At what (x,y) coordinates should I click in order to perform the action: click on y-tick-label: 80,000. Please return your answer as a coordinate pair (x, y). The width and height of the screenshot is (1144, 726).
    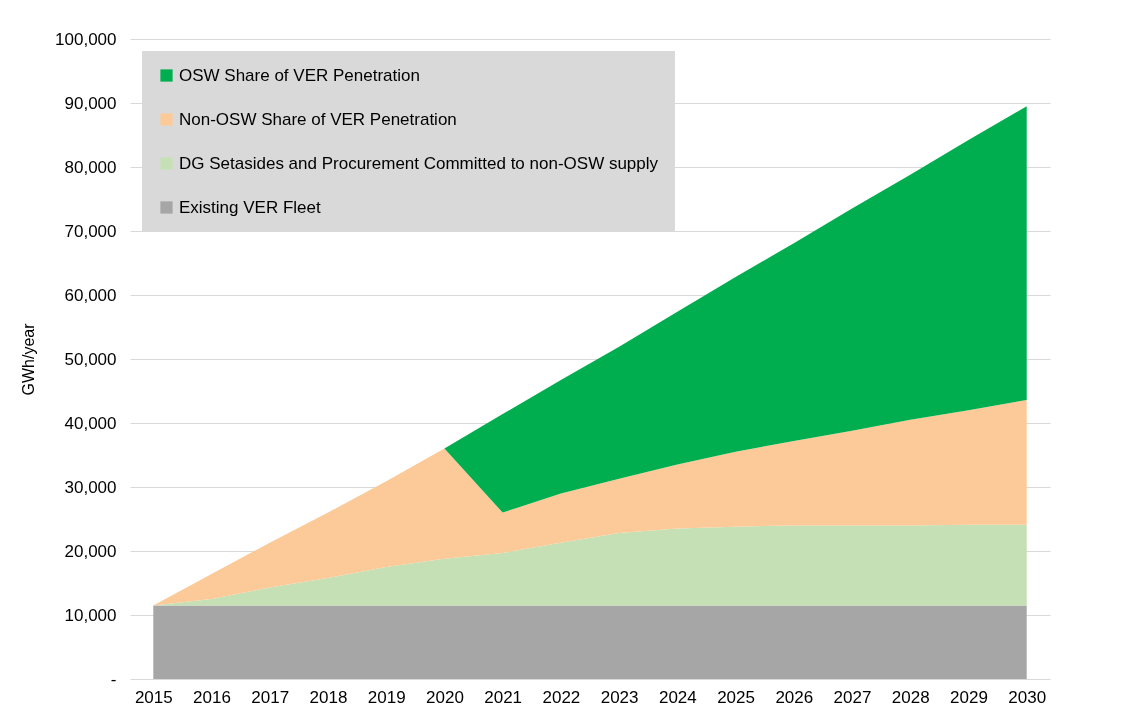
    Looking at the image, I should click on (90, 167).